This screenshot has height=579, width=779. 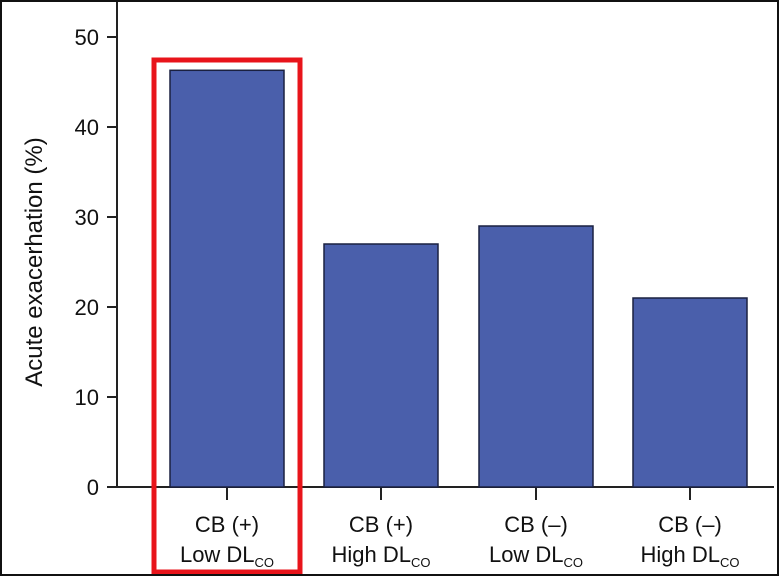 What do you see at coordinates (87, 262) in the screenshot?
I see `y-axis-tick-labels: 0 10 20 30 40 50` at bounding box center [87, 262].